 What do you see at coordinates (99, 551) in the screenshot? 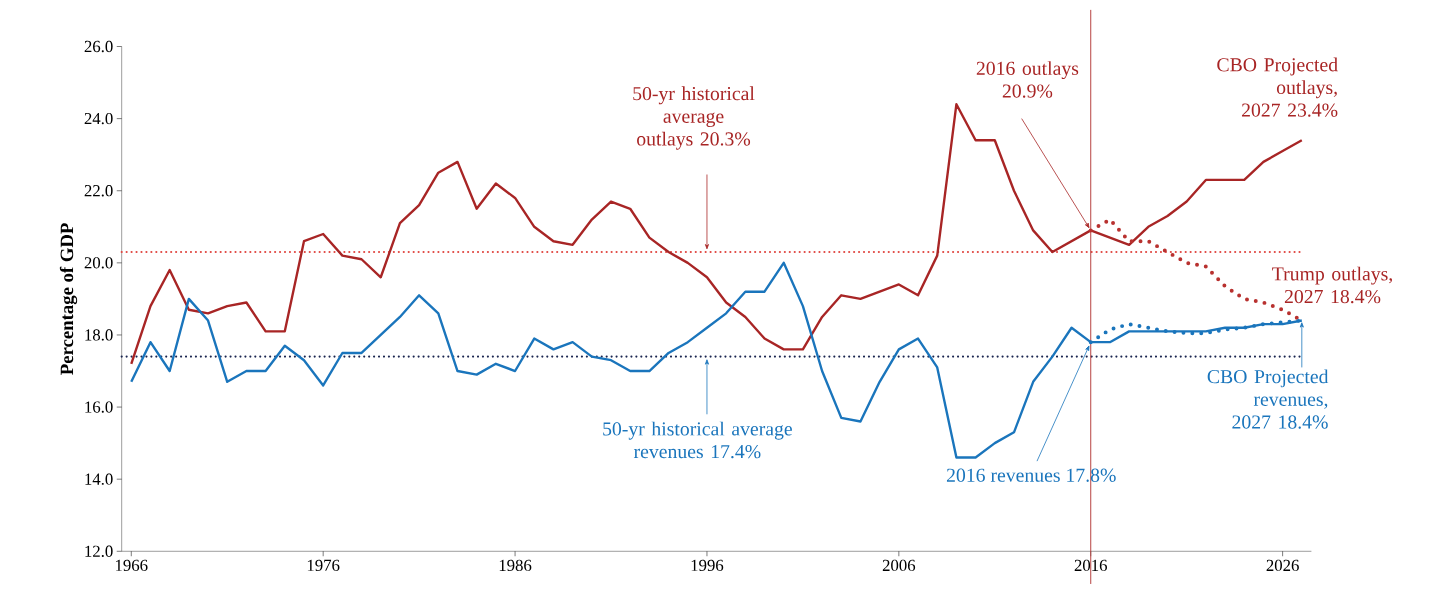
I see `y-tick-label: 12.0` at bounding box center [99, 551].